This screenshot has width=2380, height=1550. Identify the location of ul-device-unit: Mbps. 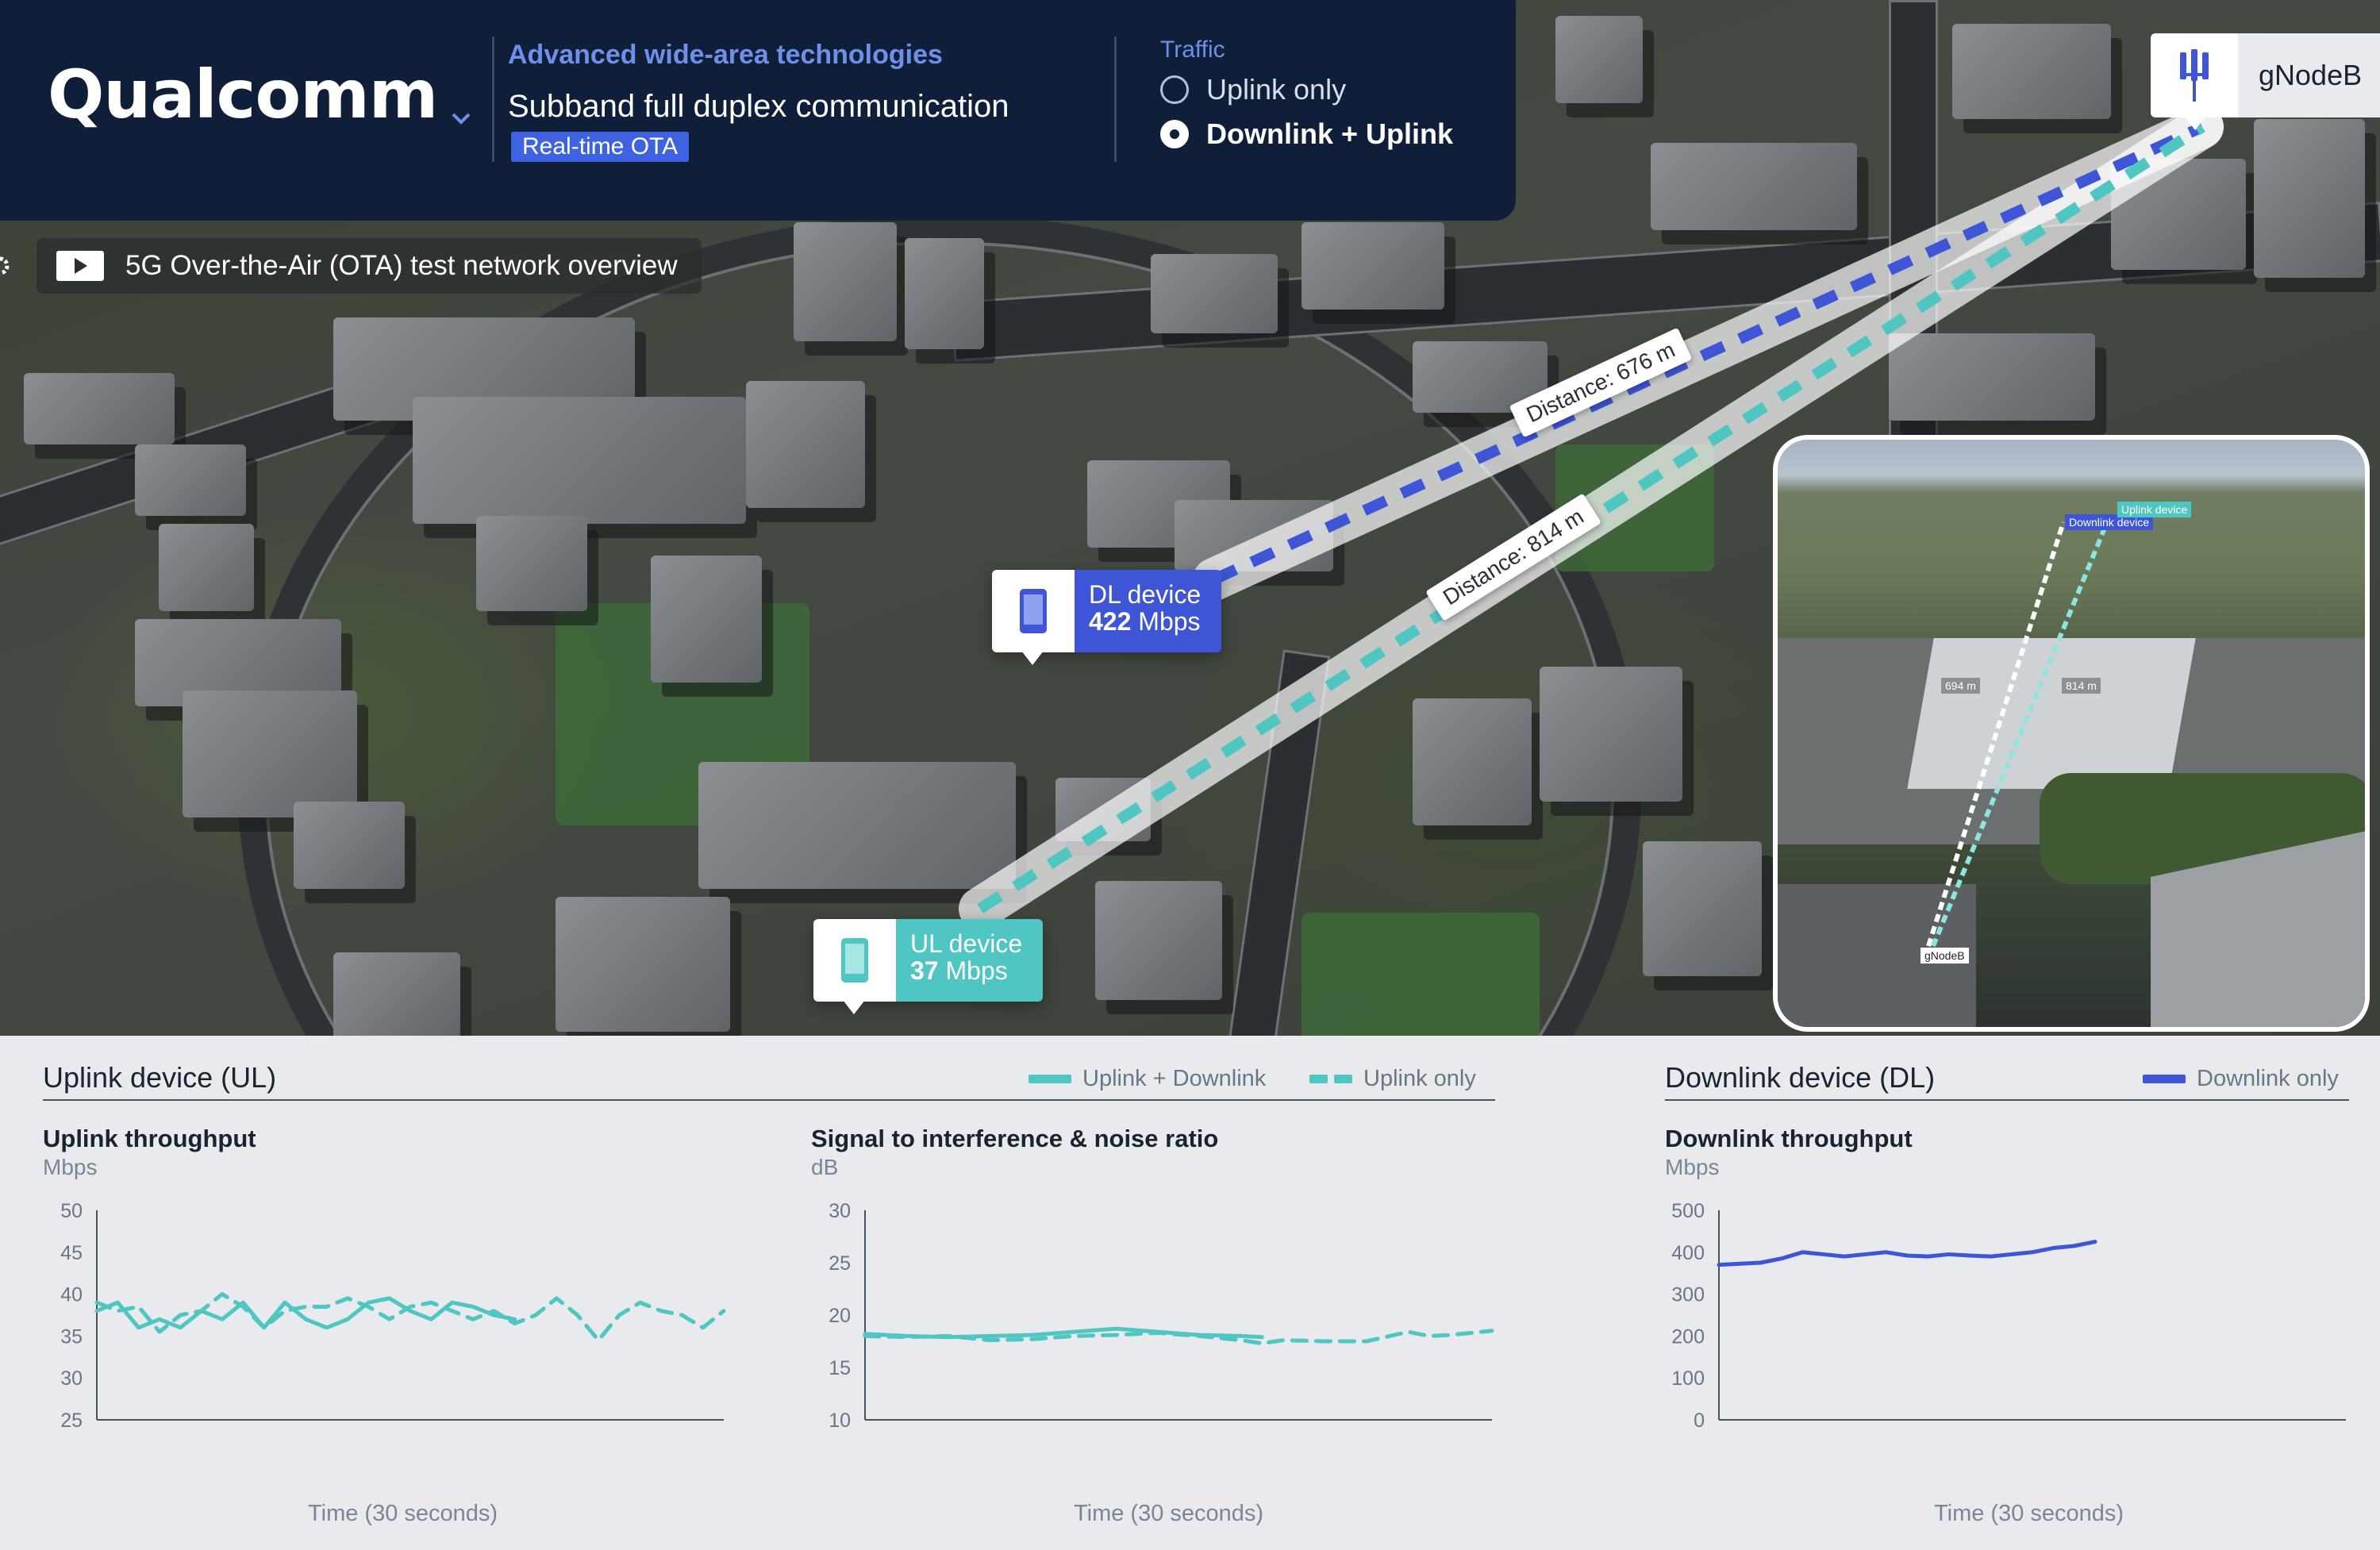
(976, 970).